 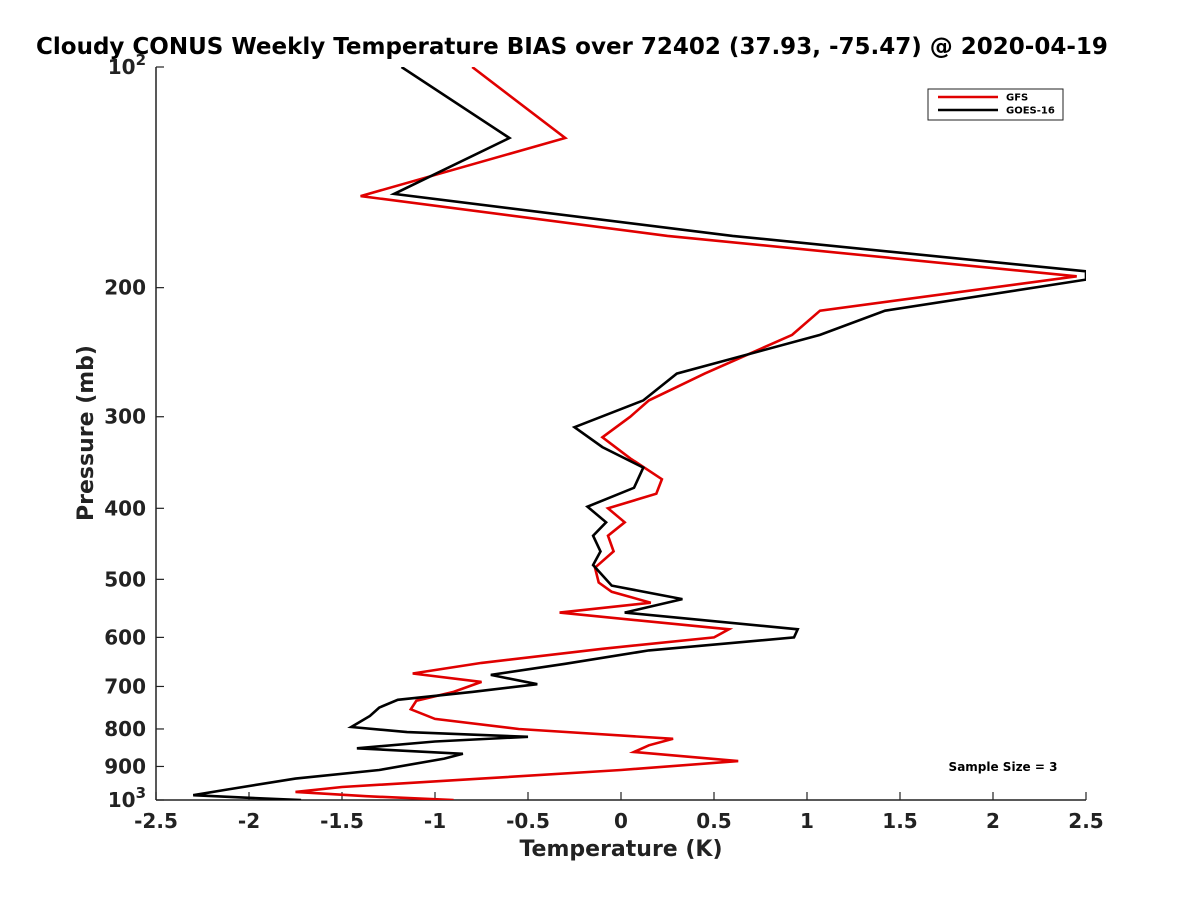 What do you see at coordinates (1017, 98) in the screenshot?
I see `legend-label: GFS` at bounding box center [1017, 98].